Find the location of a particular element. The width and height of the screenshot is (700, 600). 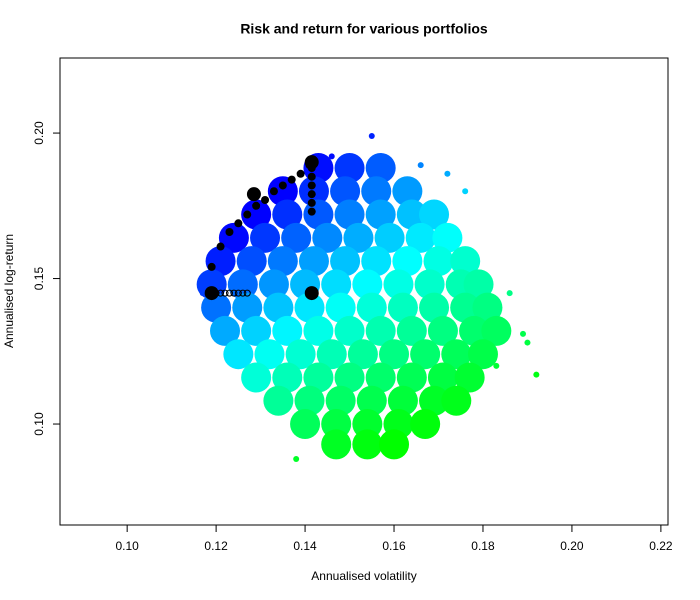

y-tick-label: 0.15 is located at coordinates (39, 279).